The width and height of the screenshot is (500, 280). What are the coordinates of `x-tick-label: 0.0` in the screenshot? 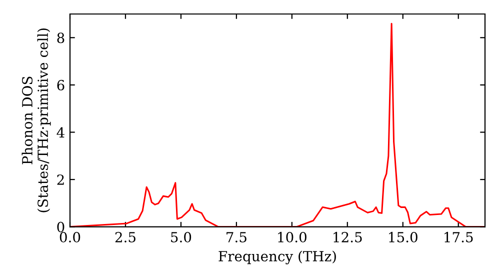 It's located at (70, 237).